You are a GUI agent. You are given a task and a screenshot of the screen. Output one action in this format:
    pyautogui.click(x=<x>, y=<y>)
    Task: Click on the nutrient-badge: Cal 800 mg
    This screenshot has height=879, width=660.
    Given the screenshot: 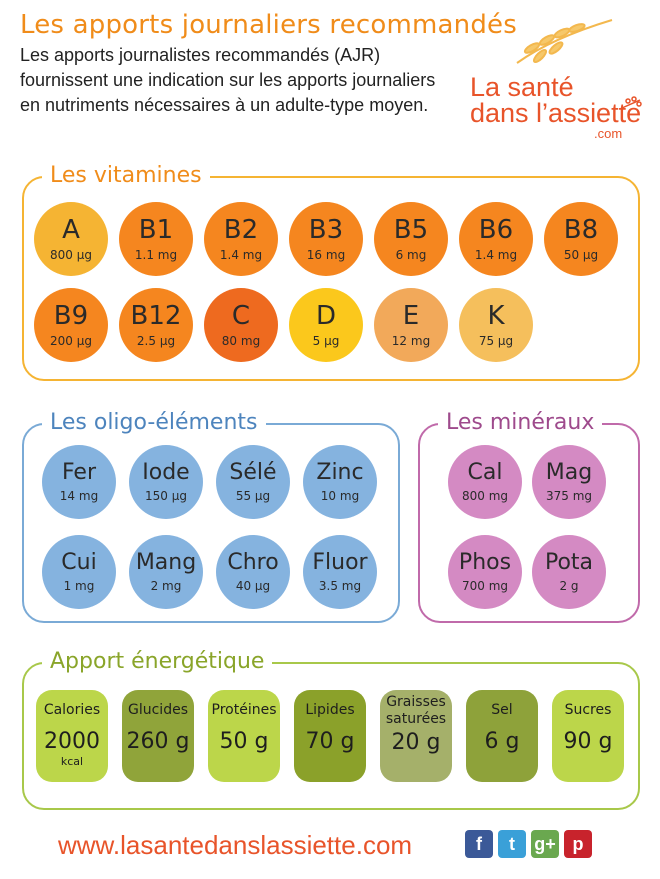 What is the action you would take?
    pyautogui.click(x=485, y=482)
    